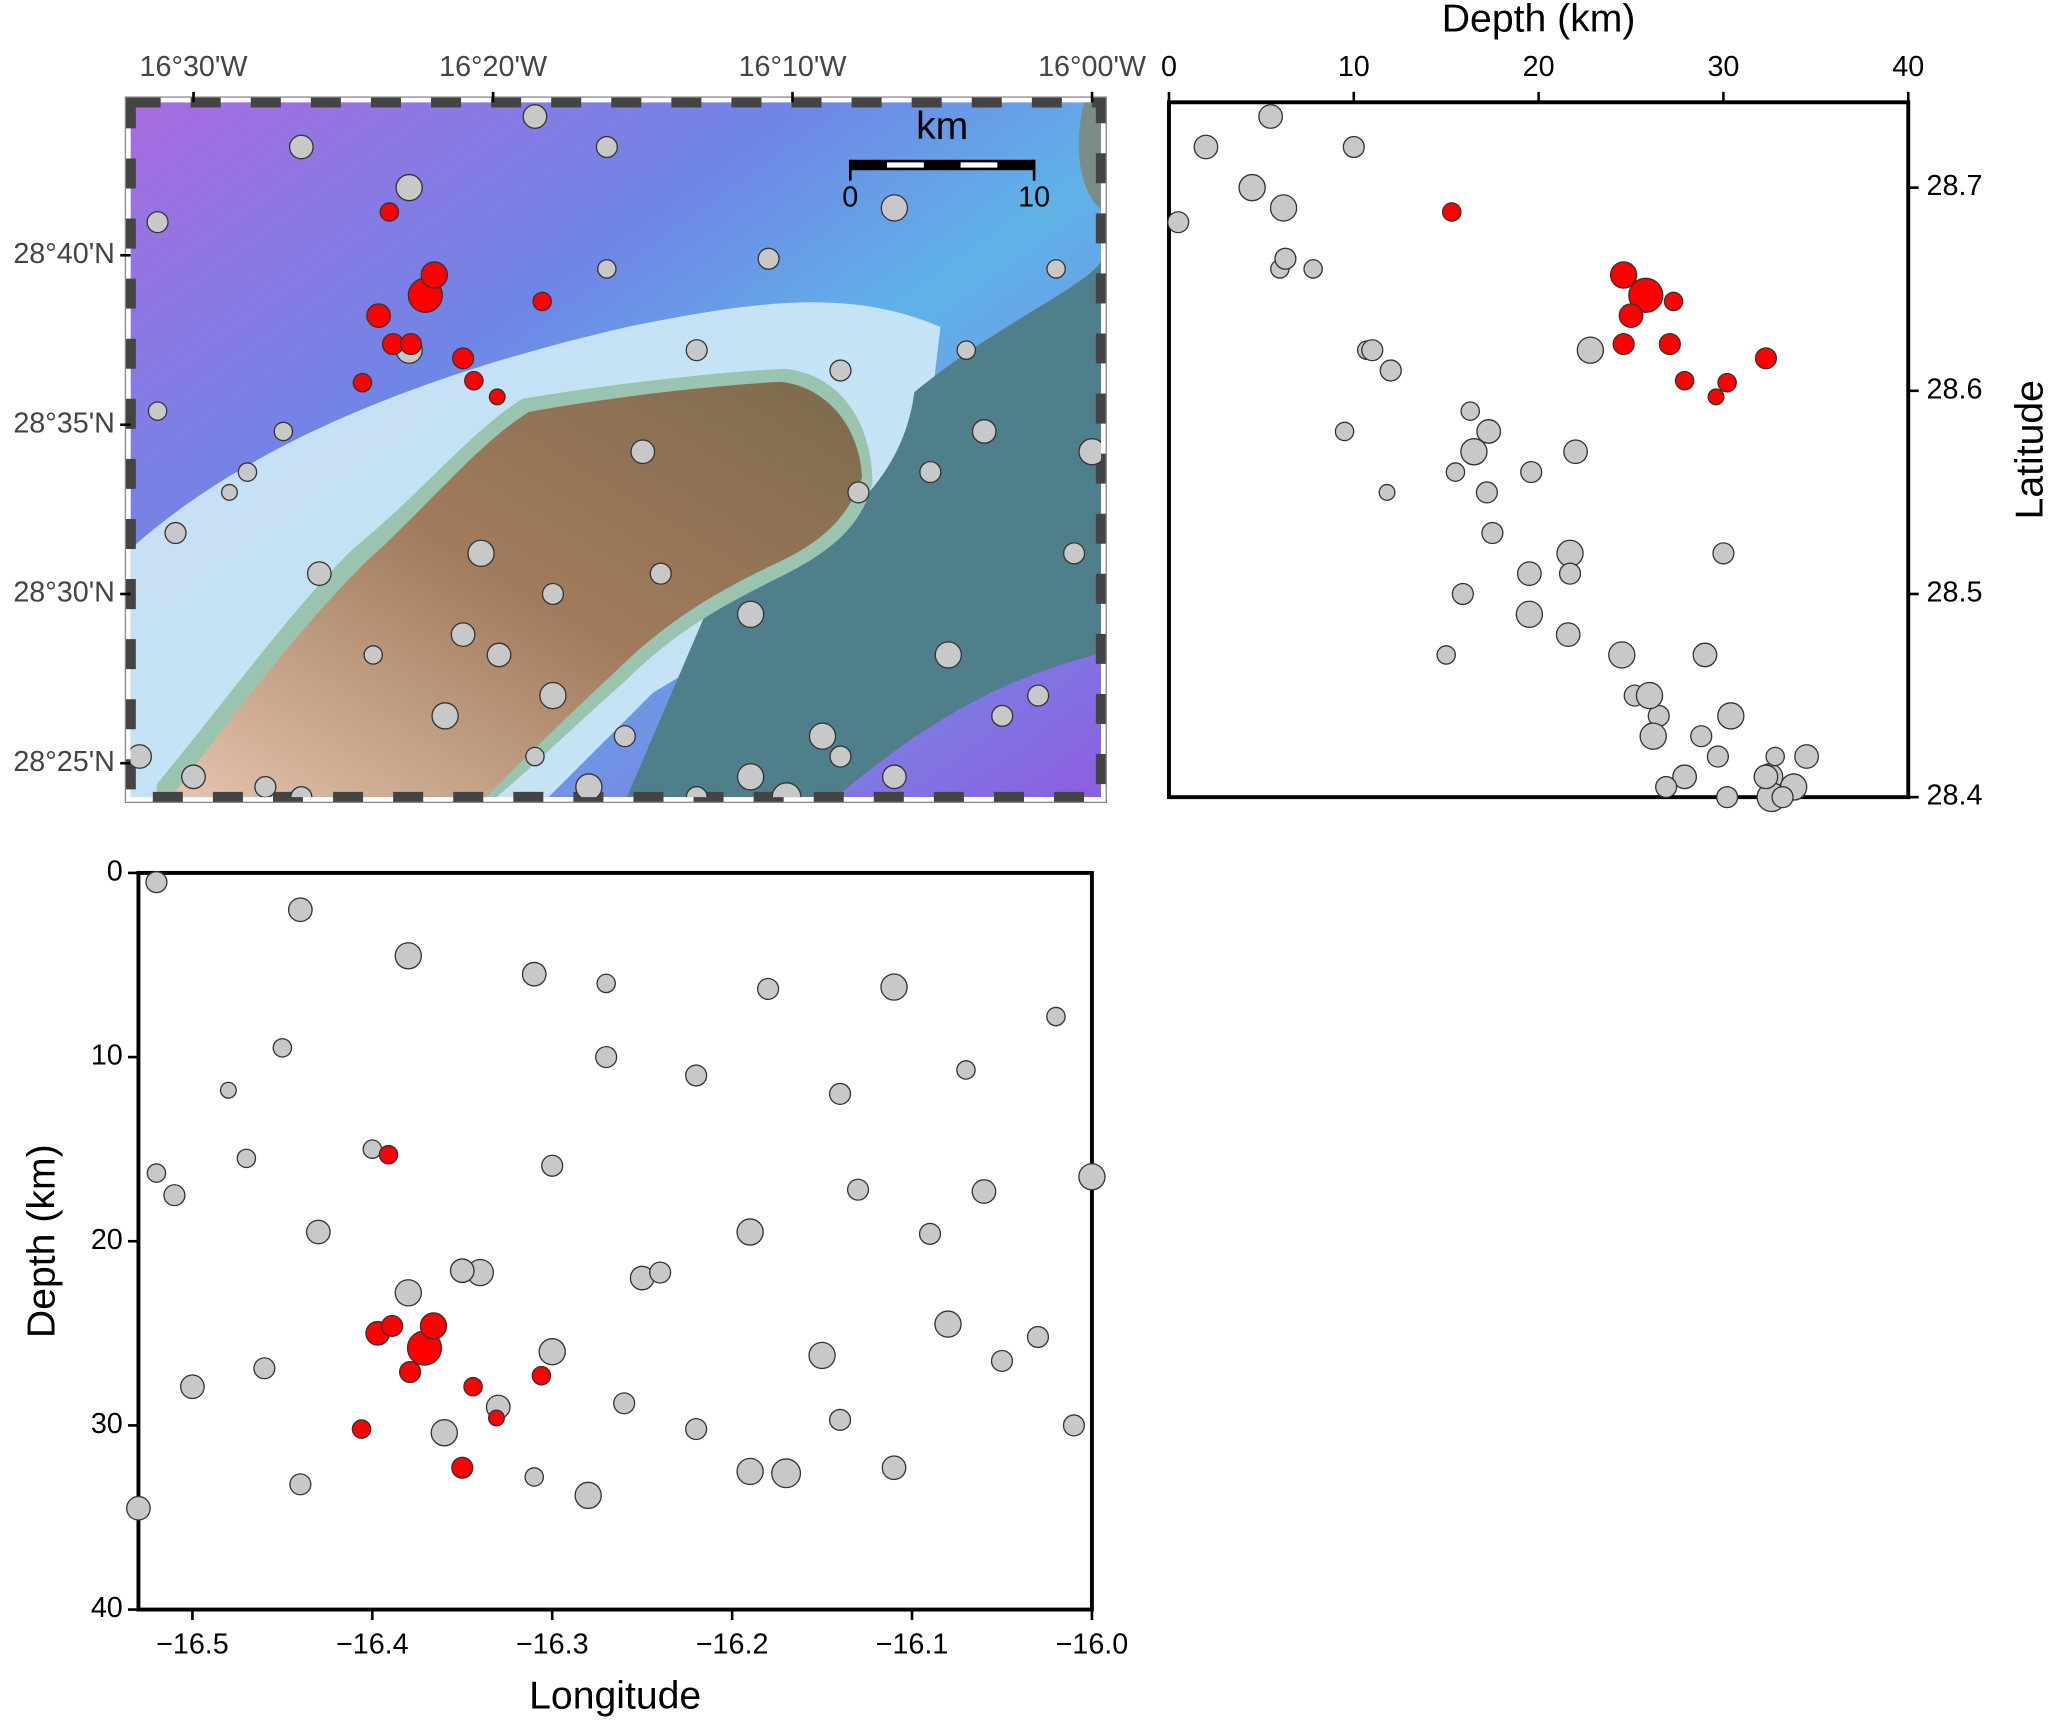  Describe the element at coordinates (942, 165) in the screenshot. I see `scale-bar` at that location.